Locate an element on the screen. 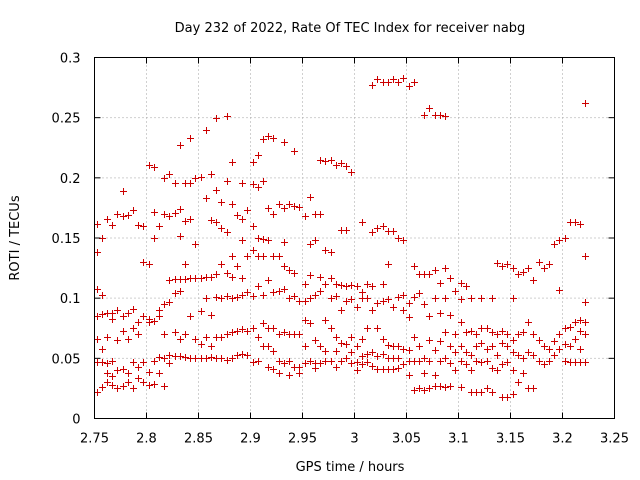  y-tick-label: 0.1 is located at coordinates (70, 299).